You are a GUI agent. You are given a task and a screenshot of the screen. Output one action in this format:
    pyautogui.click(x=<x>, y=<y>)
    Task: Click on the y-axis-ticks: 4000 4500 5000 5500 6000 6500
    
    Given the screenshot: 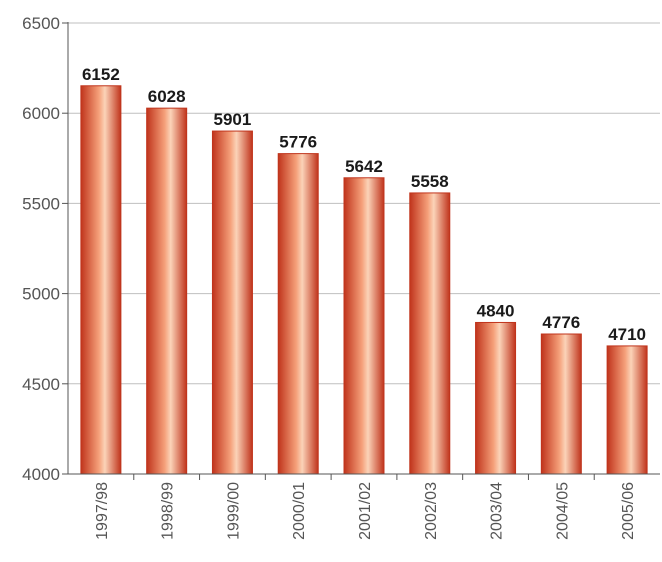 What is the action you would take?
    pyautogui.click(x=45, y=249)
    